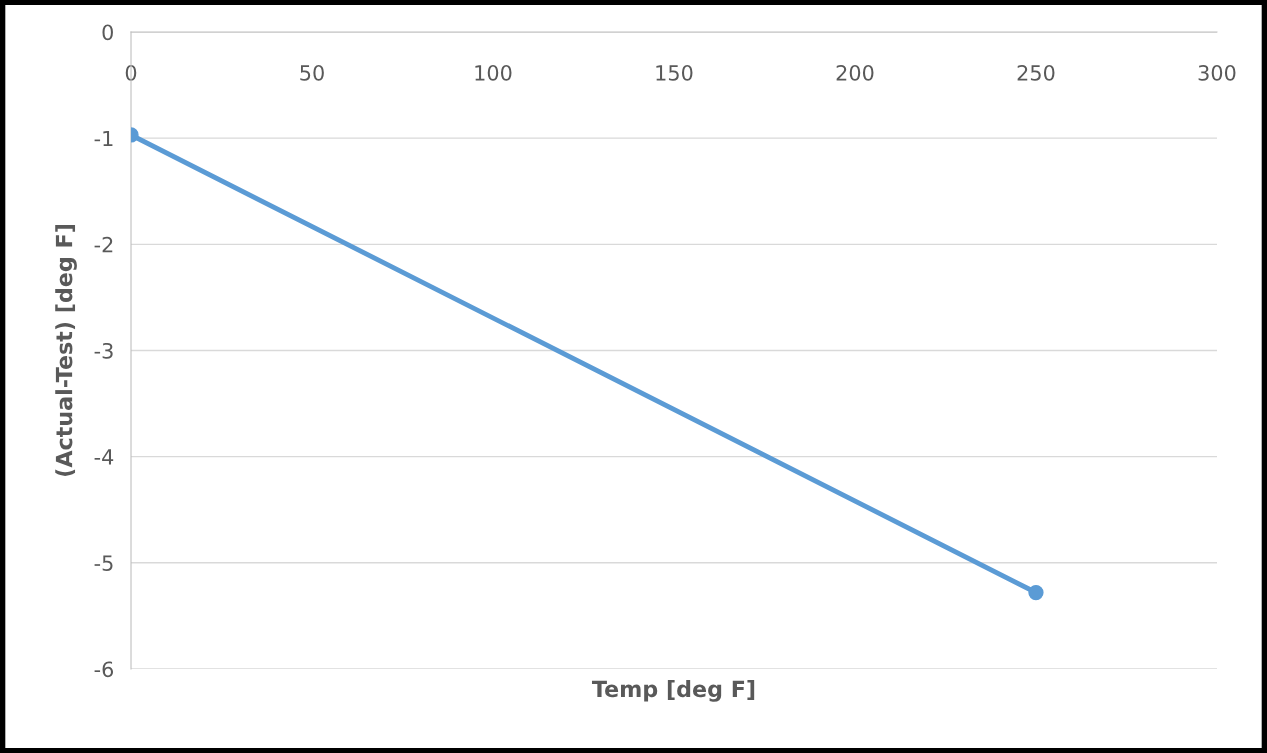 Image resolution: width=1267 pixels, height=753 pixels. I want to click on y-tick-label: 0, so click(107, 32).